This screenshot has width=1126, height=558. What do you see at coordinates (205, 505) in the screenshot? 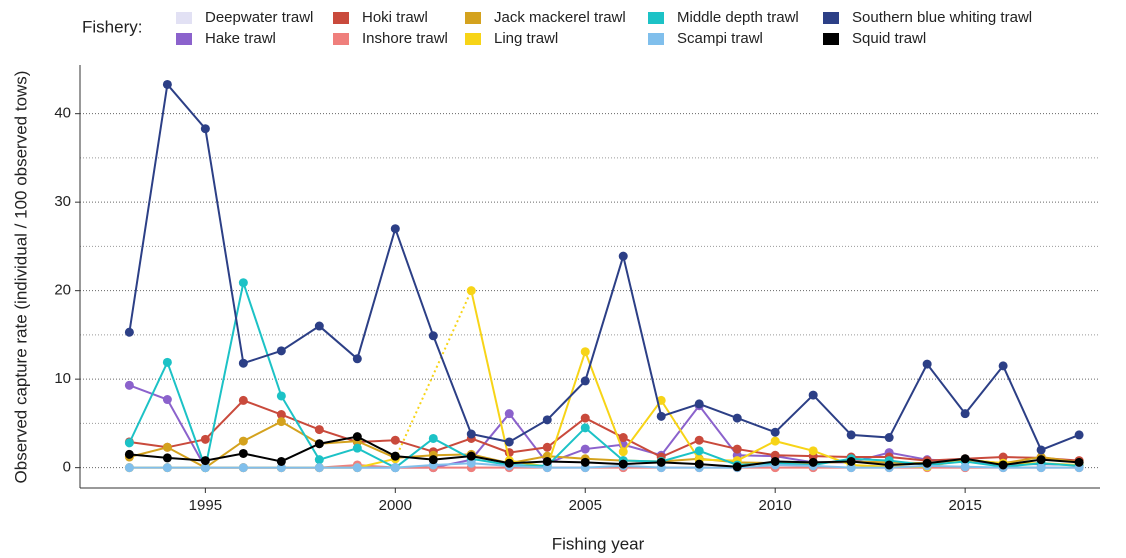
I see `x-tick-label: 1995` at bounding box center [205, 505].